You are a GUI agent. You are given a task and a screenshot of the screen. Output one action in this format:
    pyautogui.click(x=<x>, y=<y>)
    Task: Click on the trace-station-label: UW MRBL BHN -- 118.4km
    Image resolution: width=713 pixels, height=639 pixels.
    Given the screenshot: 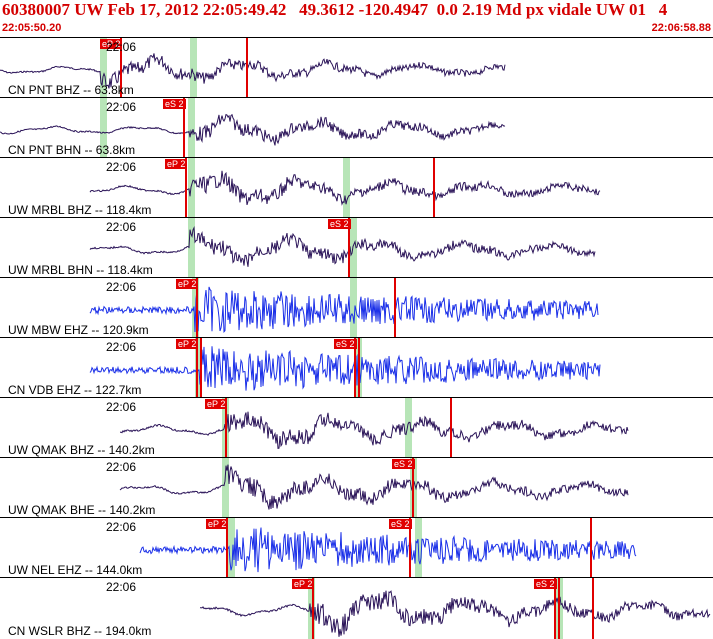 What is the action you would take?
    pyautogui.click(x=80, y=270)
    